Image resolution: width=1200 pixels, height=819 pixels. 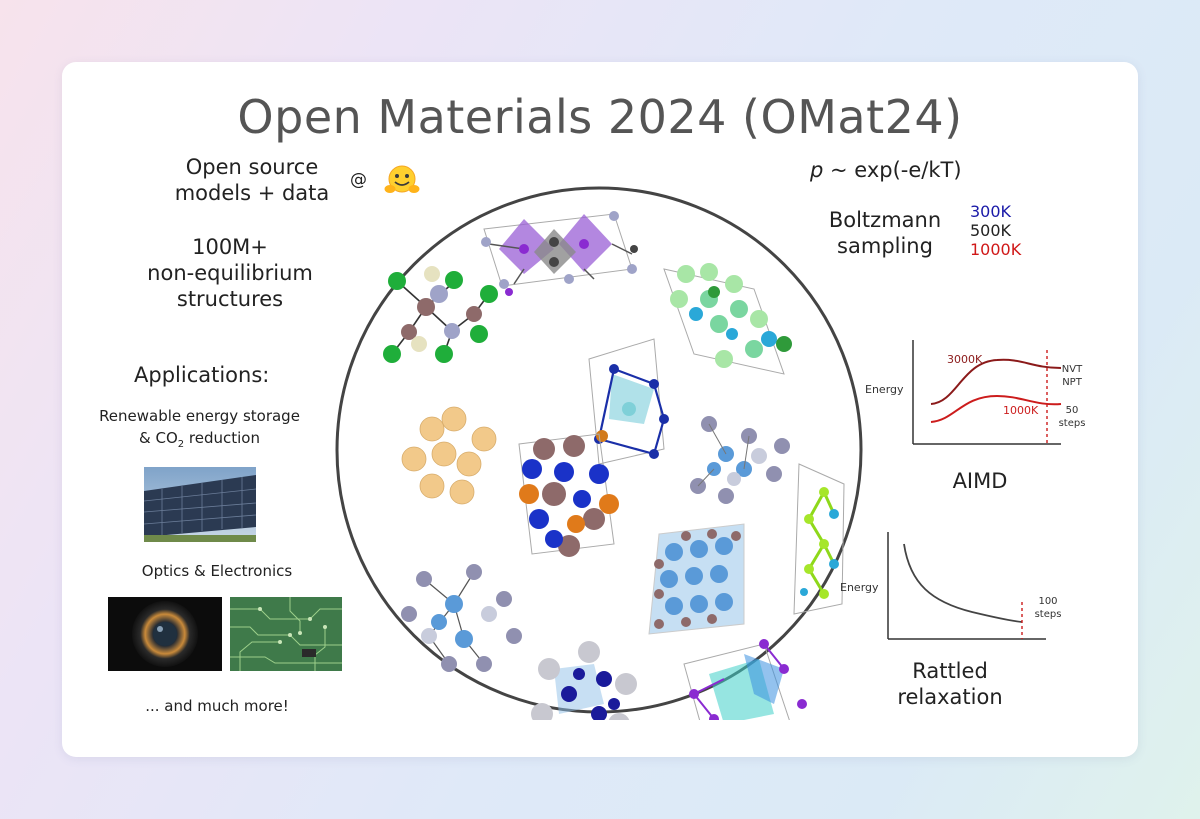 I want to click on crystal-structure-blue-cell, so click(x=628, y=401).